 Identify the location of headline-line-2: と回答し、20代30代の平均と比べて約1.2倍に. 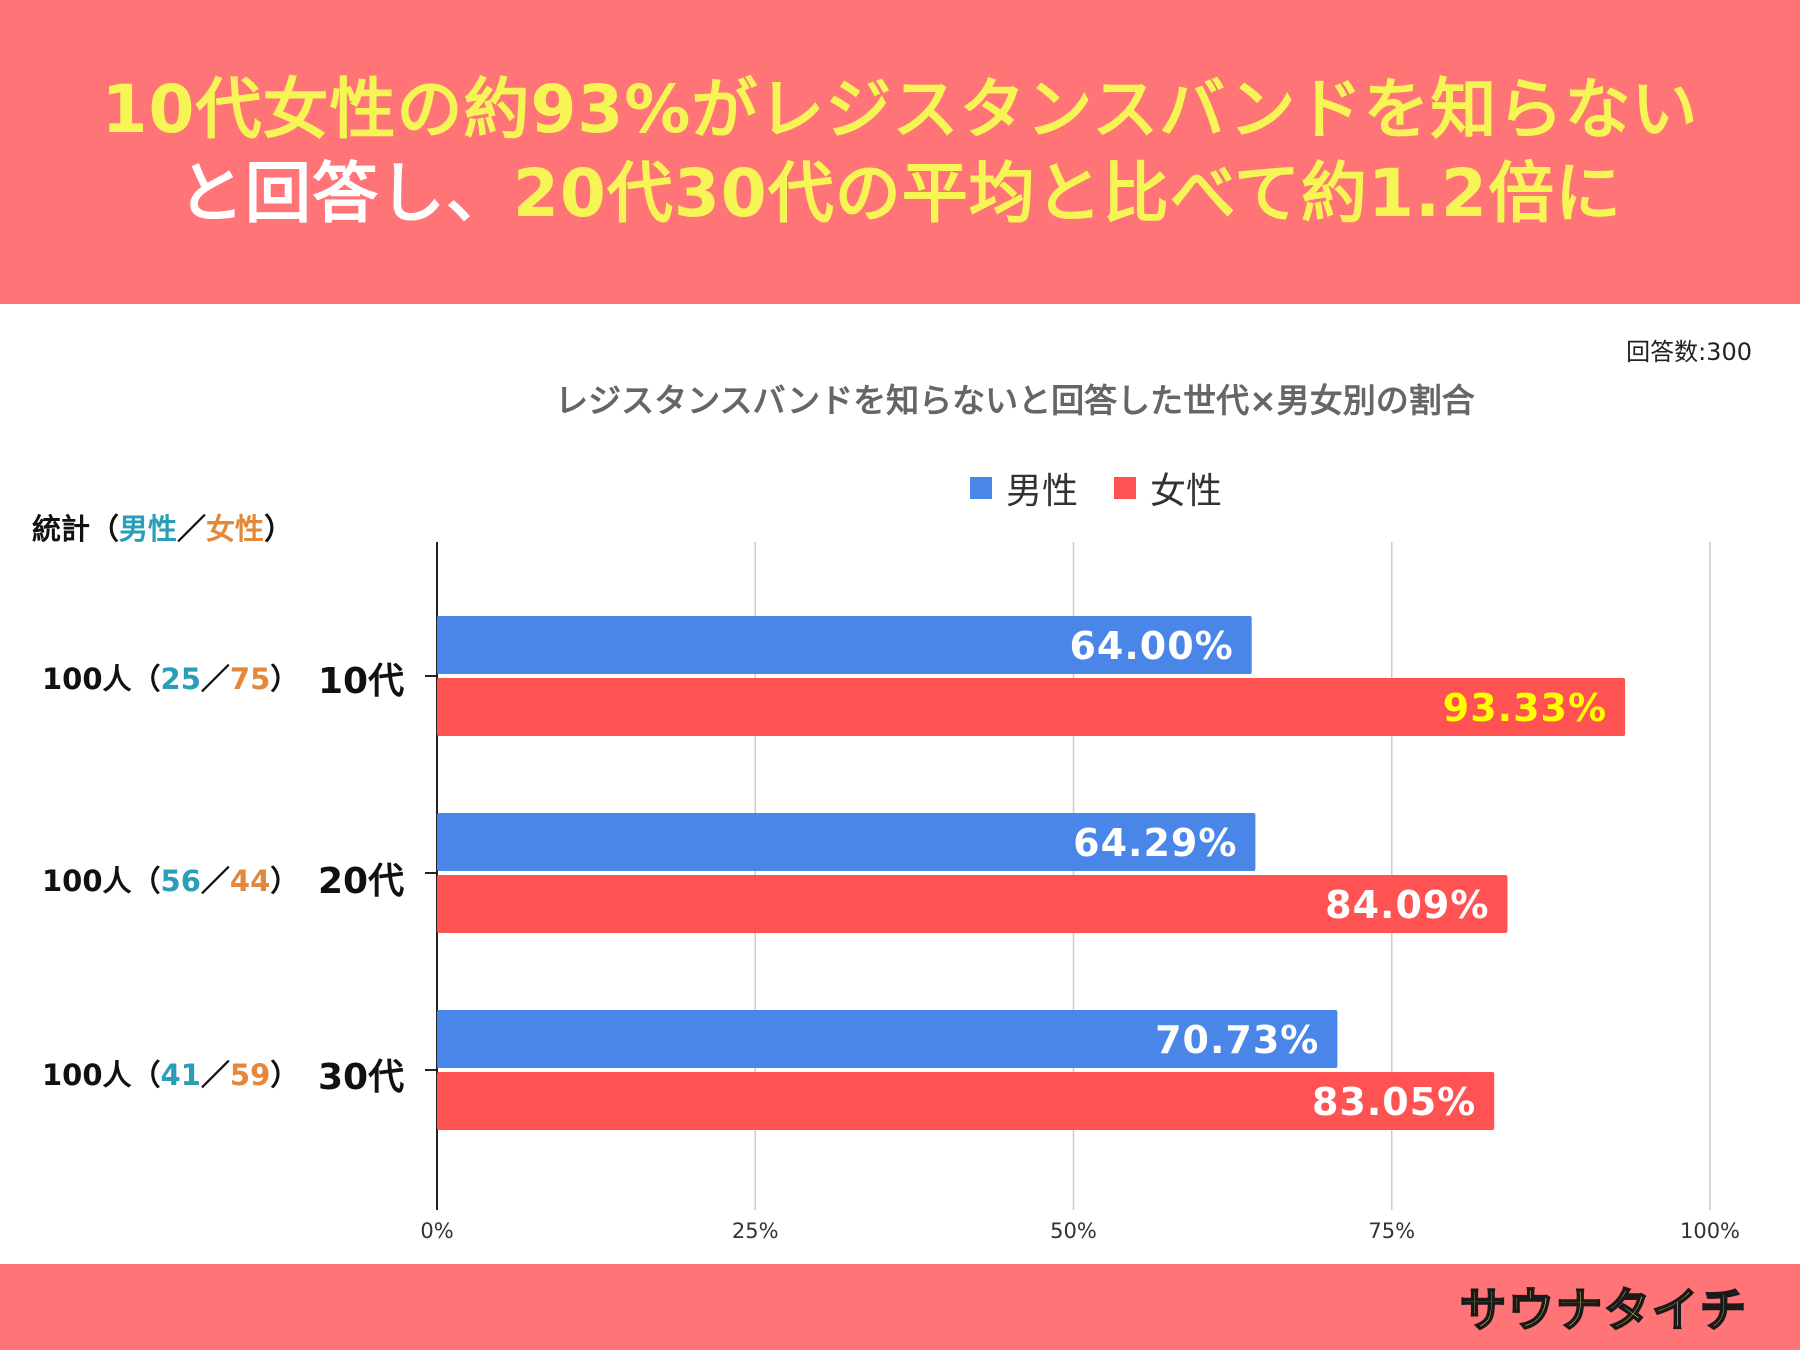
(900, 194).